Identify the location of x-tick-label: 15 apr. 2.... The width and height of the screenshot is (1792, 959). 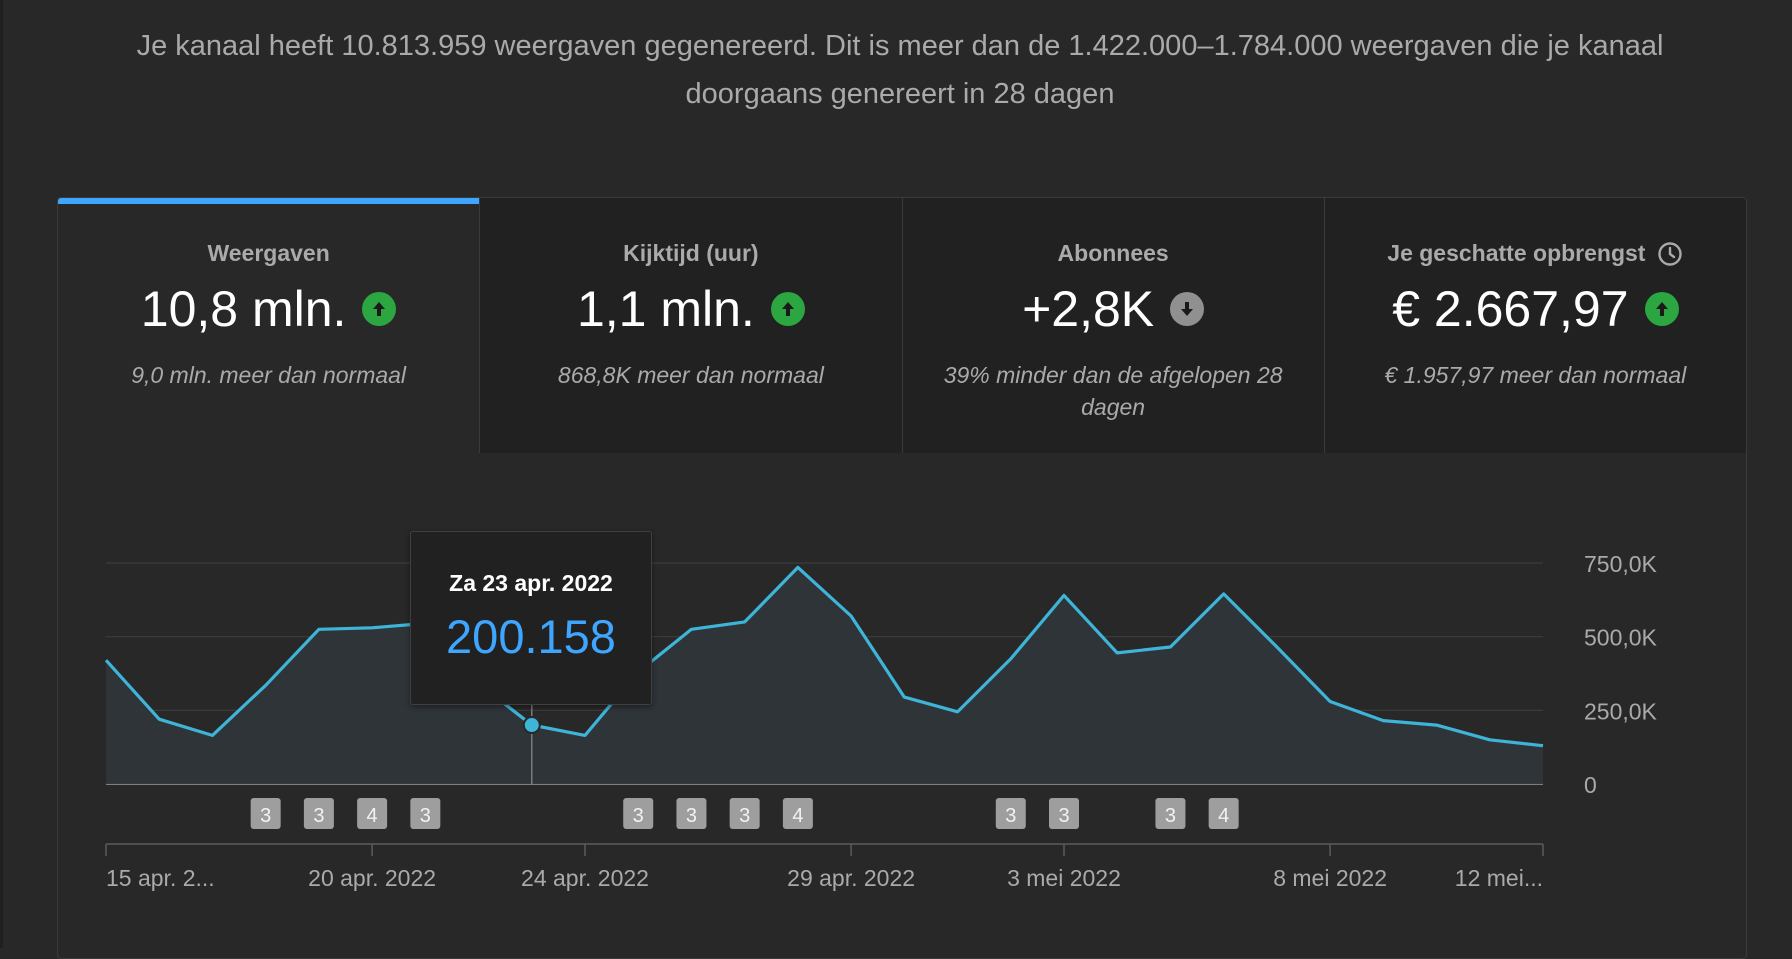
(160, 878).